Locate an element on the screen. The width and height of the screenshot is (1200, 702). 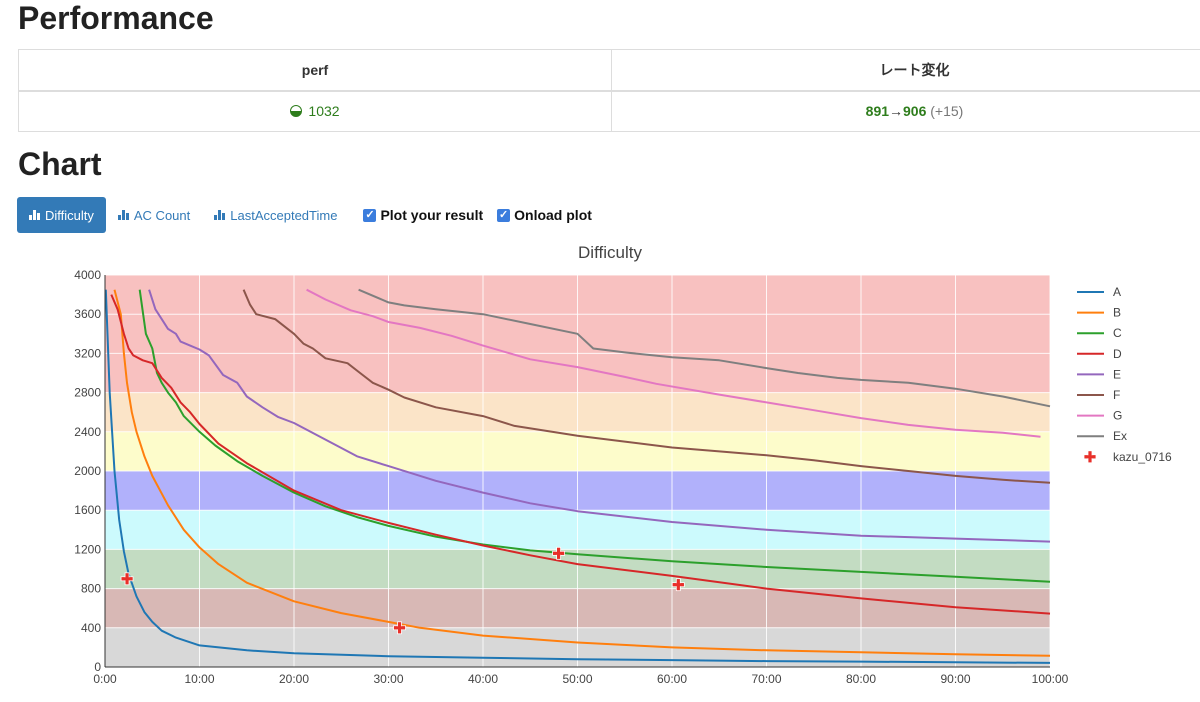
plot-your-result-checkbox: ✓ Plot your result is located at coordinates (423, 215).